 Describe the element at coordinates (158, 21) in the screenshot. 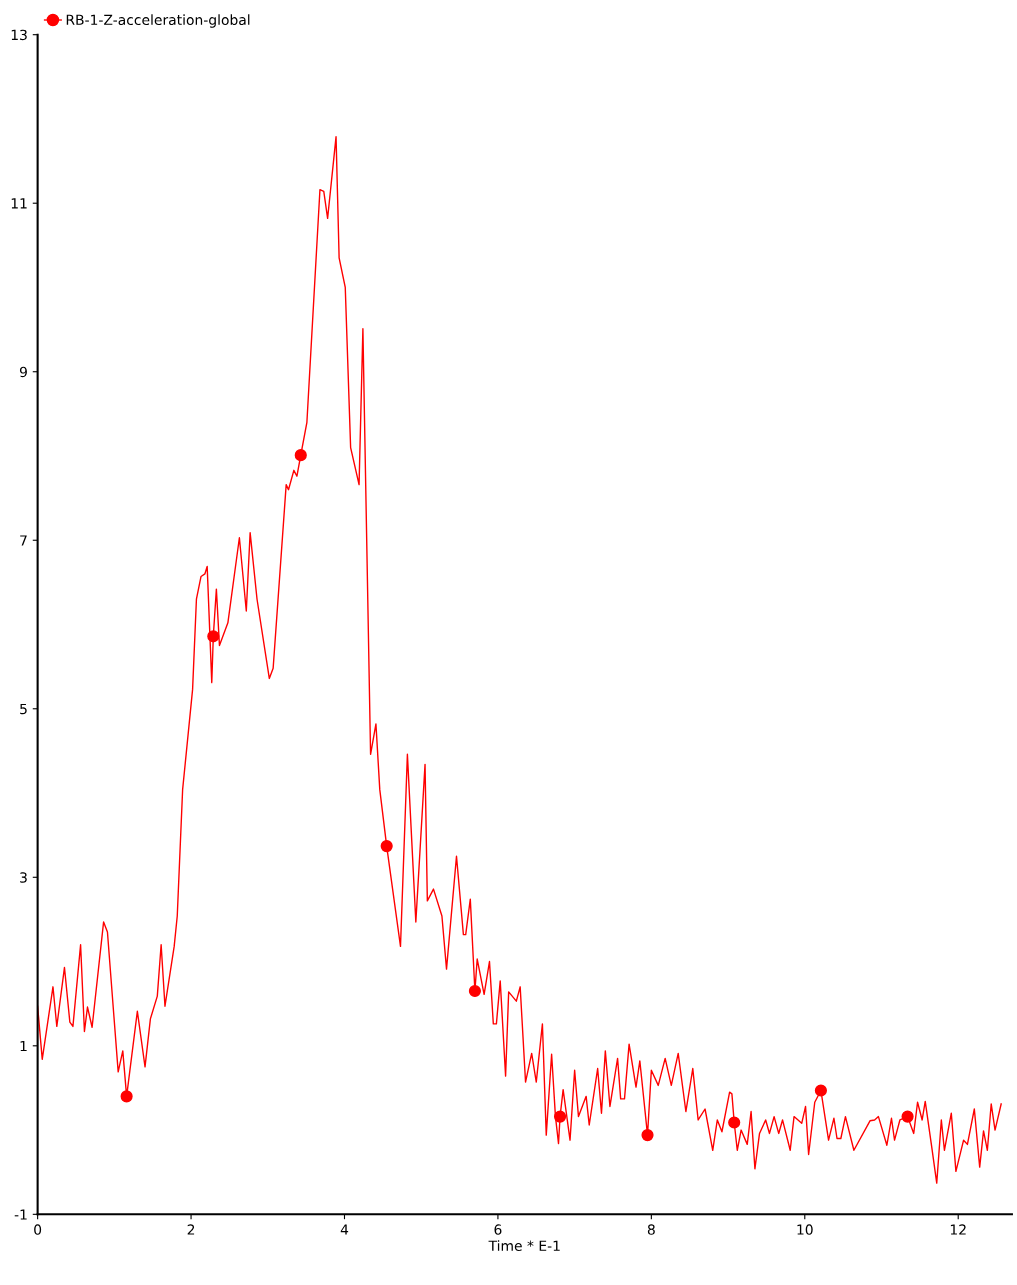

I see `legend-label: RB-1-Z-acceleration-global` at that location.